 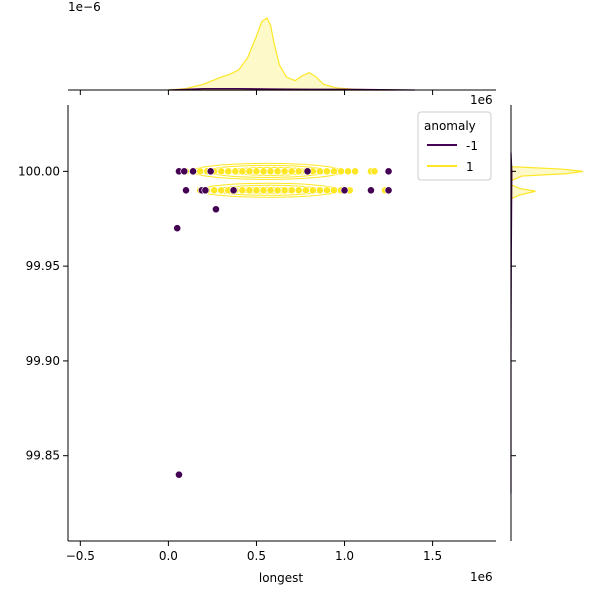 I want to click on x-tick-label: 0.0, so click(x=168, y=556).